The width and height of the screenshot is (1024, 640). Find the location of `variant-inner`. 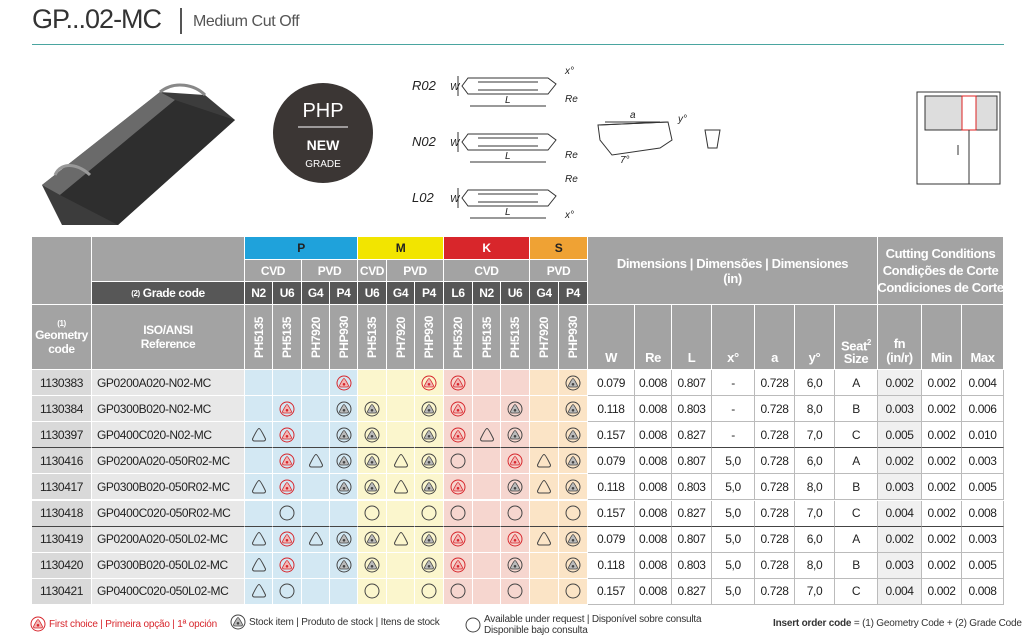

variant-inner is located at coordinates (508, 86).